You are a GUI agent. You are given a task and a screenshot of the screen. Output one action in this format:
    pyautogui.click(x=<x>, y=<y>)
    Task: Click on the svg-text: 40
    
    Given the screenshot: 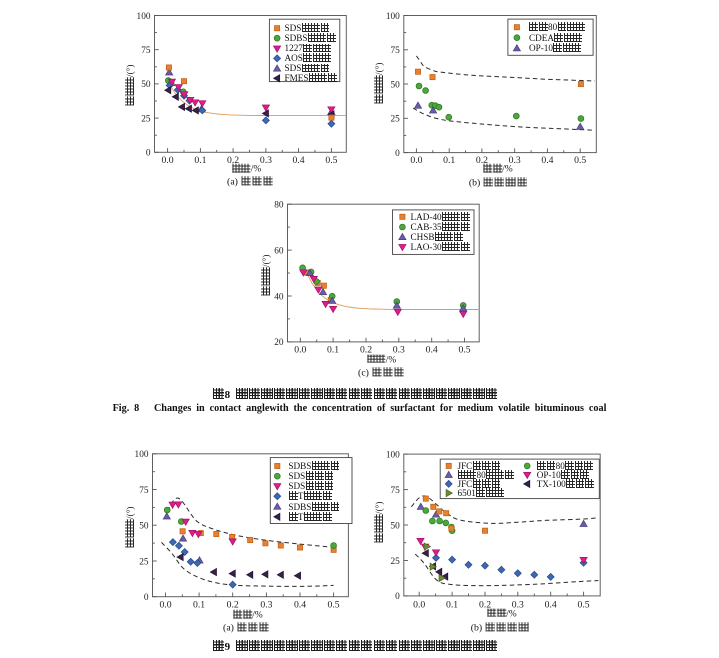 What is the action you would take?
    pyautogui.click(x=279, y=297)
    